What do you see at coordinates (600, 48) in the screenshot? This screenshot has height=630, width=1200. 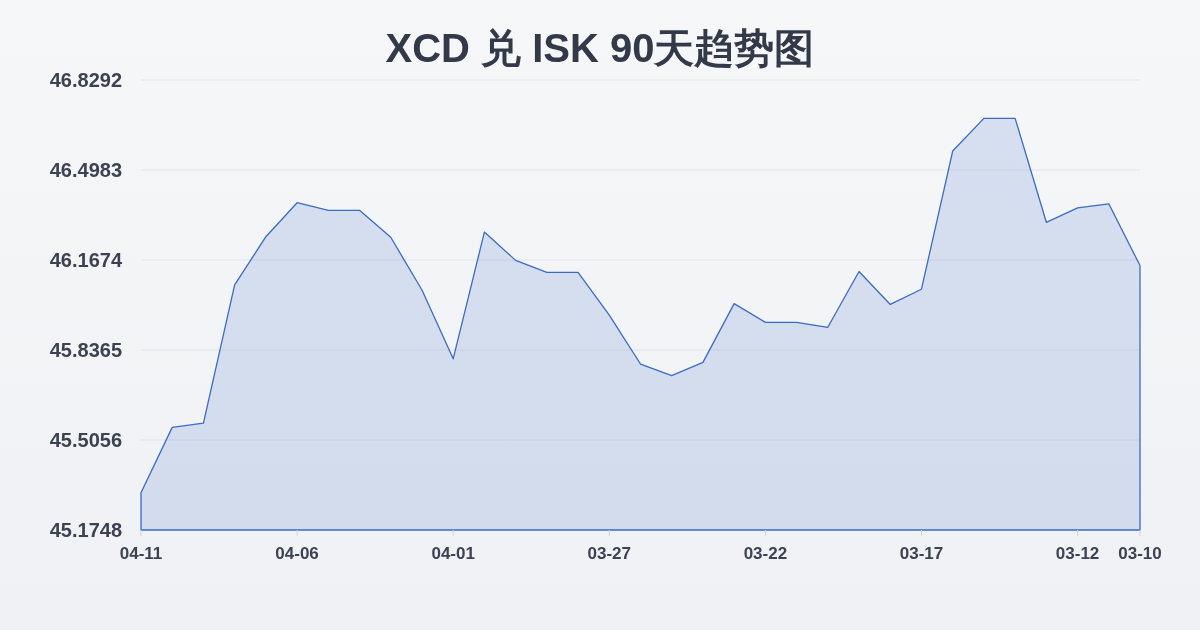 I see `chart-title: XCD 兑 ISK 90天趋势图` at bounding box center [600, 48].